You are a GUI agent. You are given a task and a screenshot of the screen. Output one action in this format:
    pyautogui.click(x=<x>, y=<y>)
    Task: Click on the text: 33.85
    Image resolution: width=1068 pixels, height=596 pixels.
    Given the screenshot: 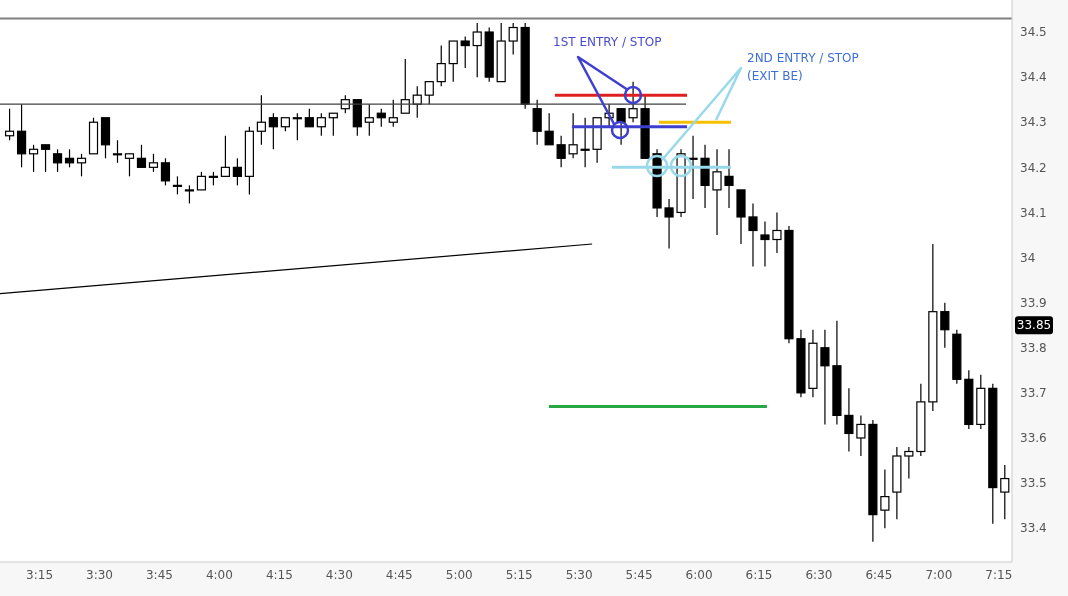 What is the action you would take?
    pyautogui.click(x=1034, y=325)
    